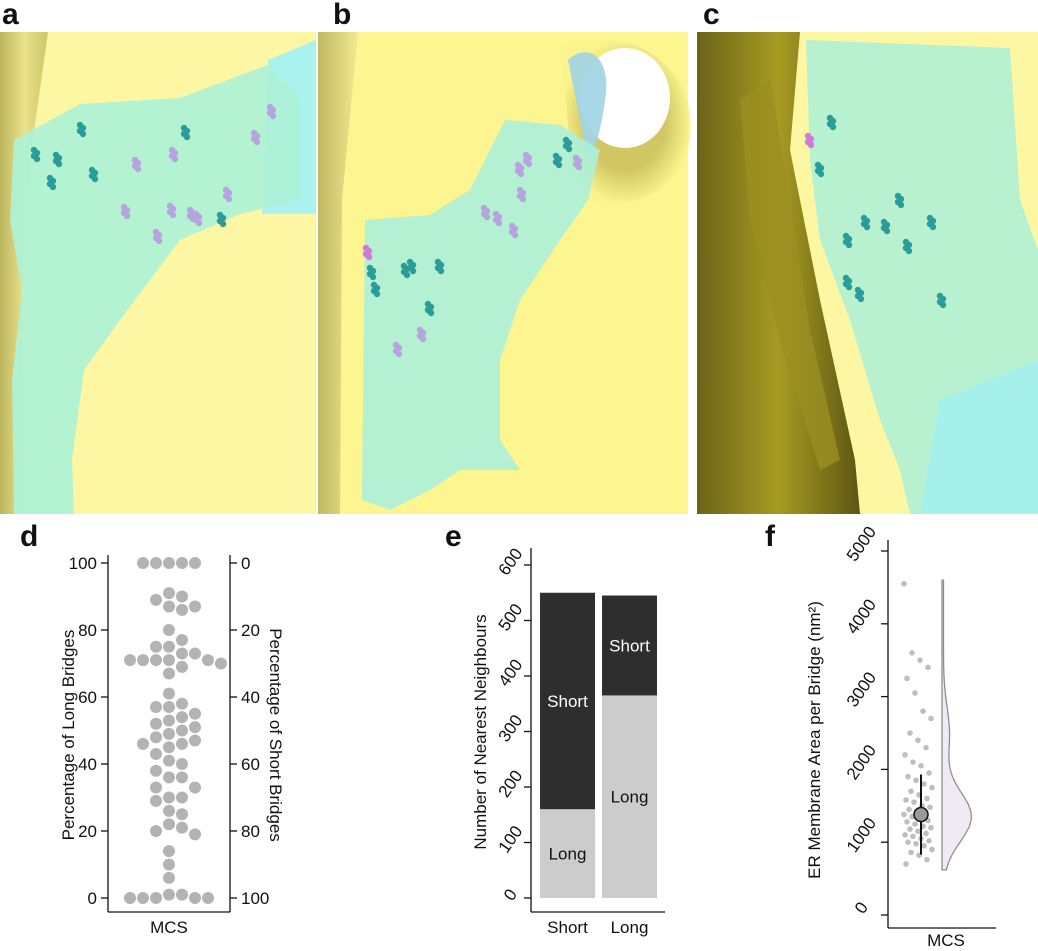  Describe the element at coordinates (861, 544) in the screenshot. I see `tick-label-f: 5000` at that location.